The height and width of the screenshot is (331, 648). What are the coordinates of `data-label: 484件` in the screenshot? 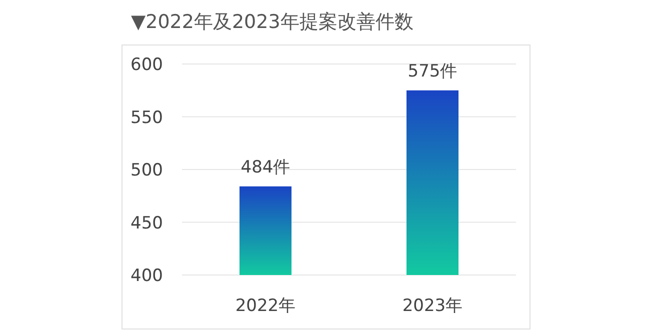 It's located at (265, 167).